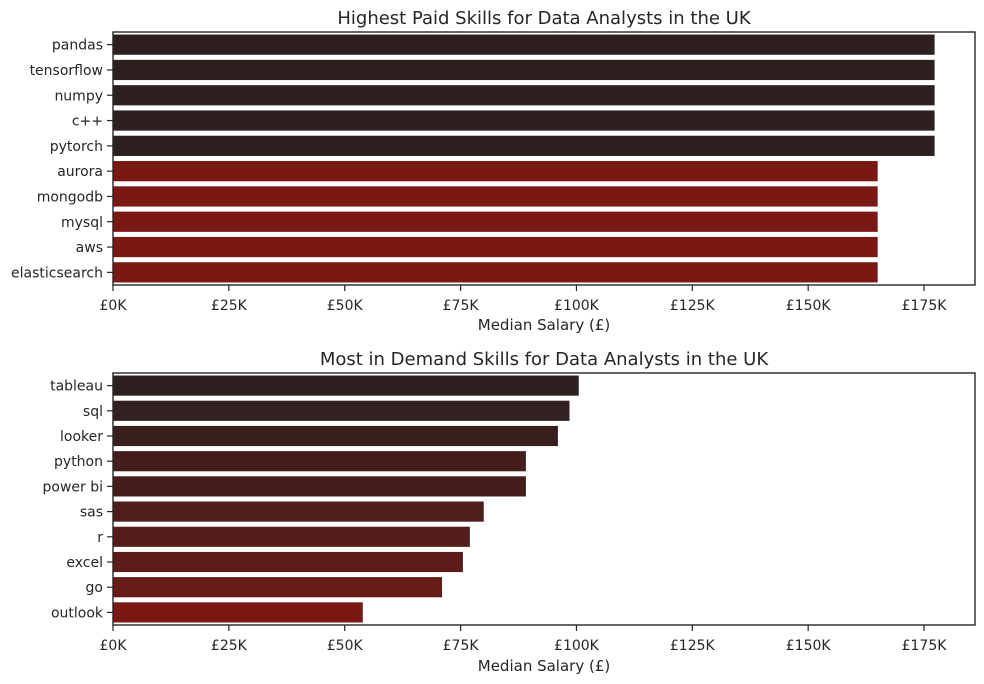 Image resolution: width=984 pixels, height=684 pixels. What do you see at coordinates (335, 436) in the screenshot?
I see `most-in-demand-bar-looker` at bounding box center [335, 436].